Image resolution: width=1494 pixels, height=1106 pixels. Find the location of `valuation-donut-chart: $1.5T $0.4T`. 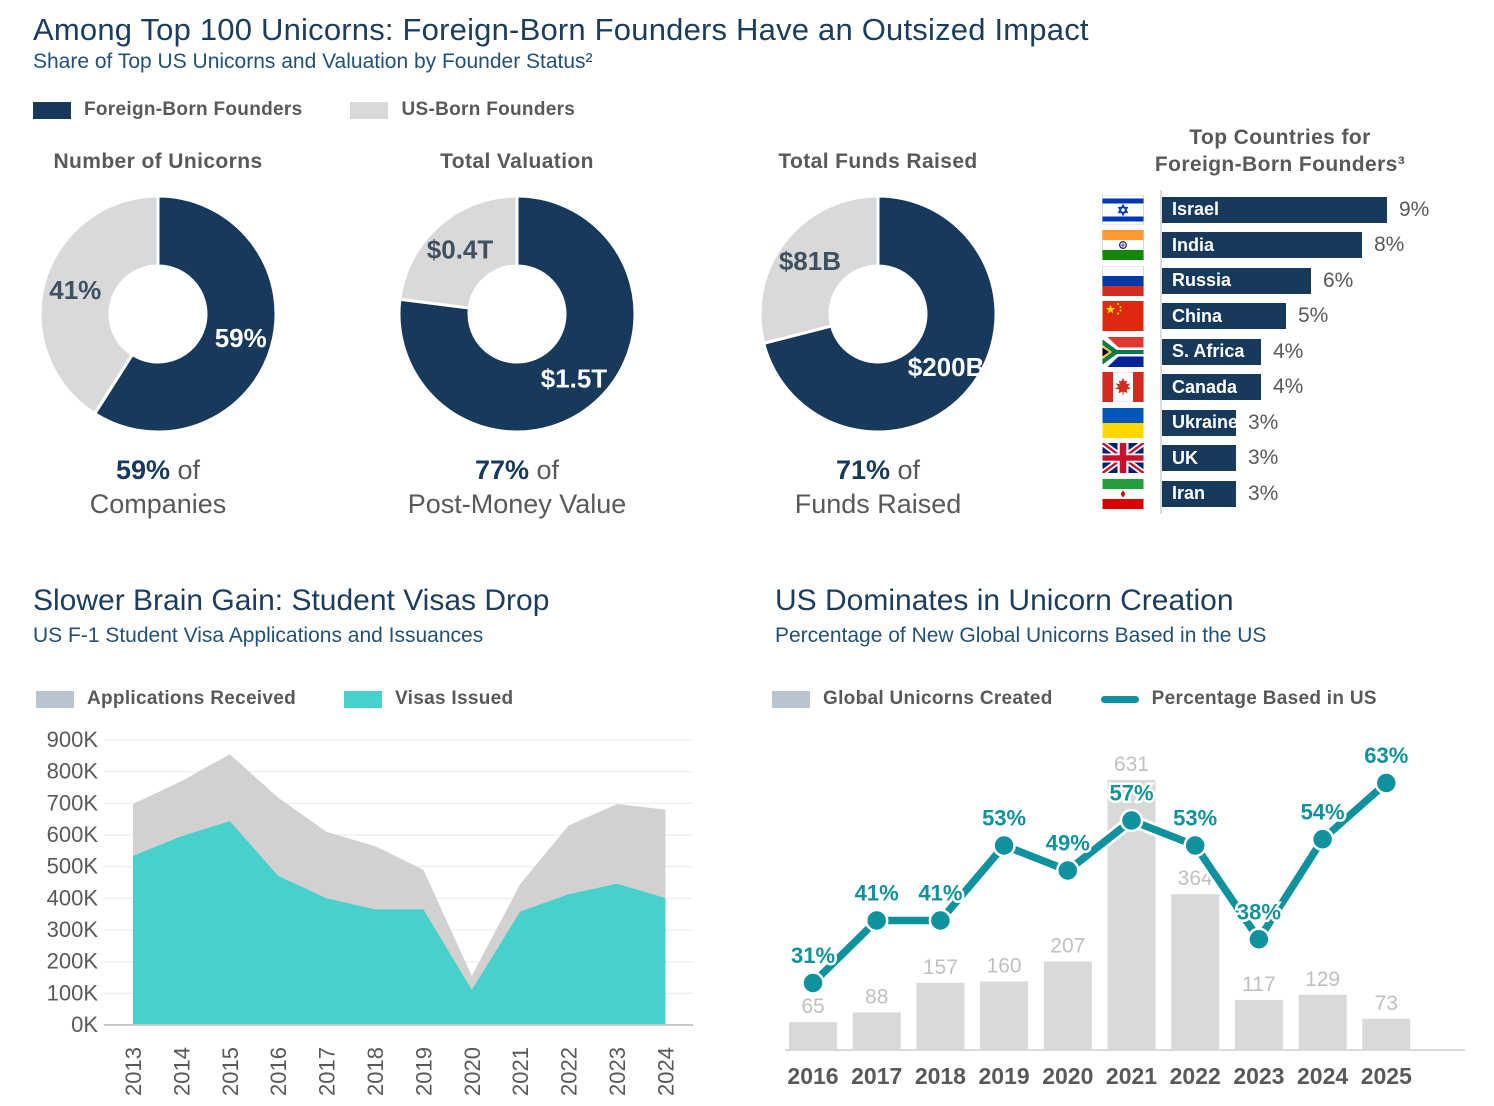

valuation-donut-chart: $1.5T $0.4T is located at coordinates (517, 314).